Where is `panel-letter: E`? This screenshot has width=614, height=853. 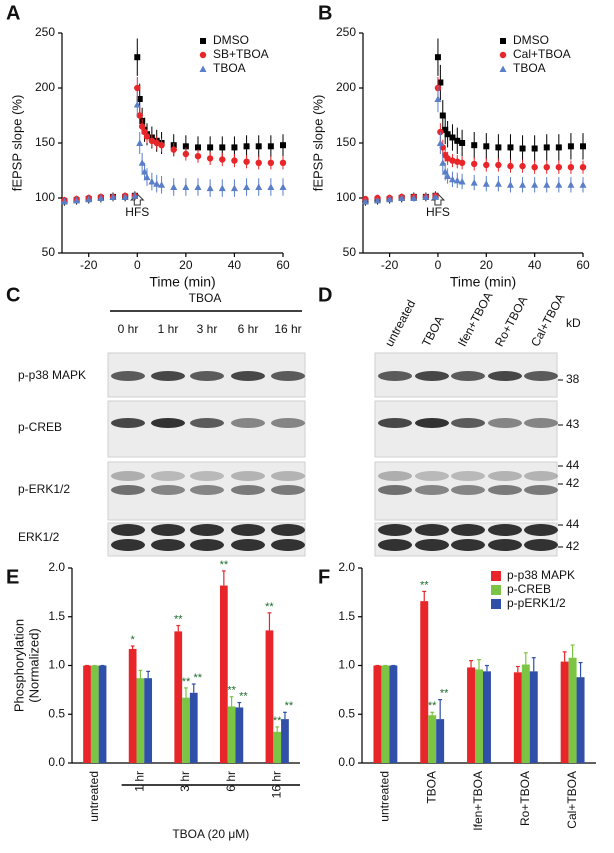 panel-letter: E is located at coordinates (12, 577).